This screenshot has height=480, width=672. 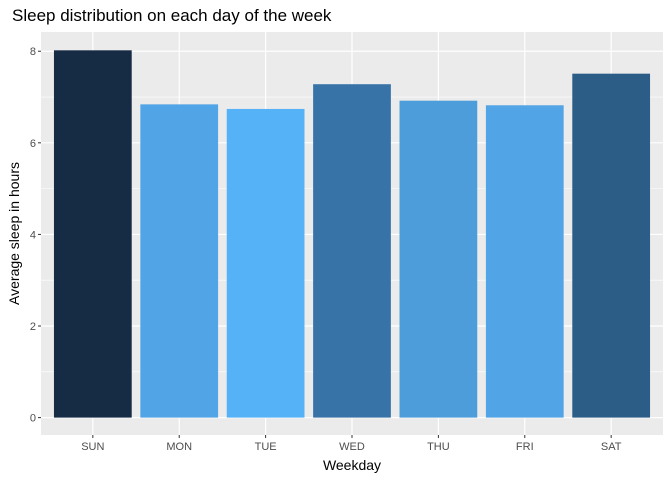 What do you see at coordinates (438, 259) in the screenshot?
I see `bar-thu` at bounding box center [438, 259].